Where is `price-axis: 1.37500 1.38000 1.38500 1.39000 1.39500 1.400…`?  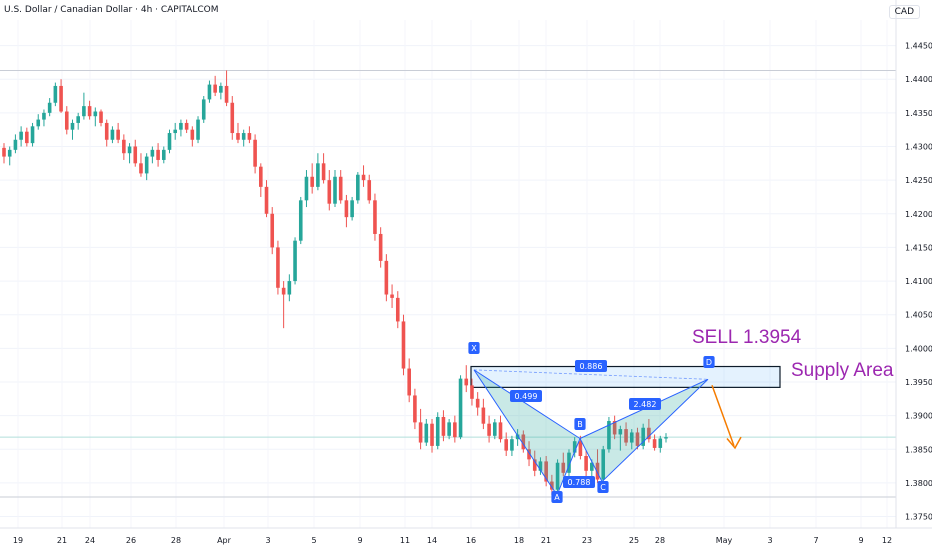
price-axis: 1.37500 1.38000 1.38500 1.39000 1.39500 1.400… is located at coordinates (913, 264).